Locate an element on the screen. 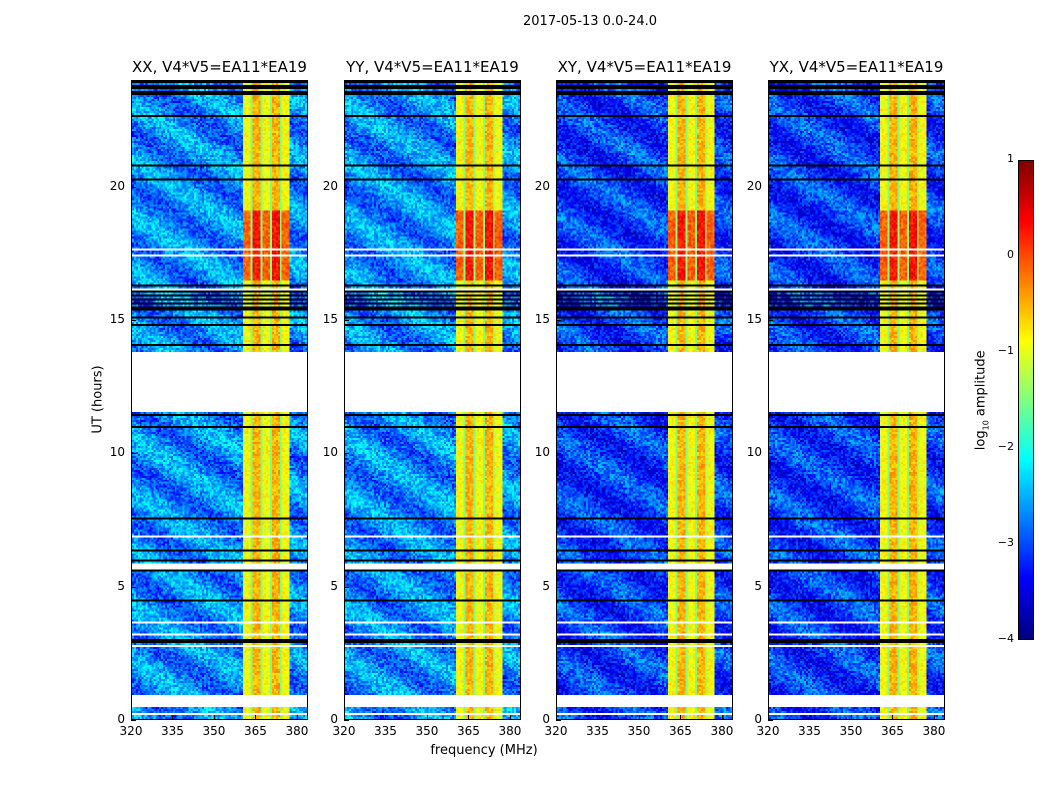 Image resolution: width=1050 pixels, height=800 pixels. figure-title: 2017-05-13 0.0-24.0 is located at coordinates (590, 21).